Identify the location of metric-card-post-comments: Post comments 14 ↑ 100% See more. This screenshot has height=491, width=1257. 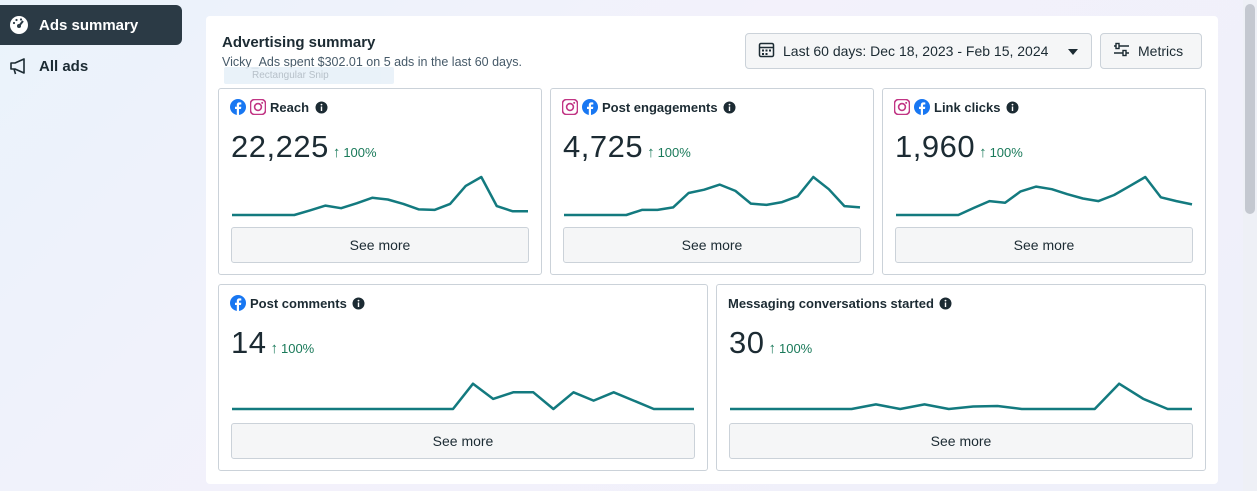
(463, 377).